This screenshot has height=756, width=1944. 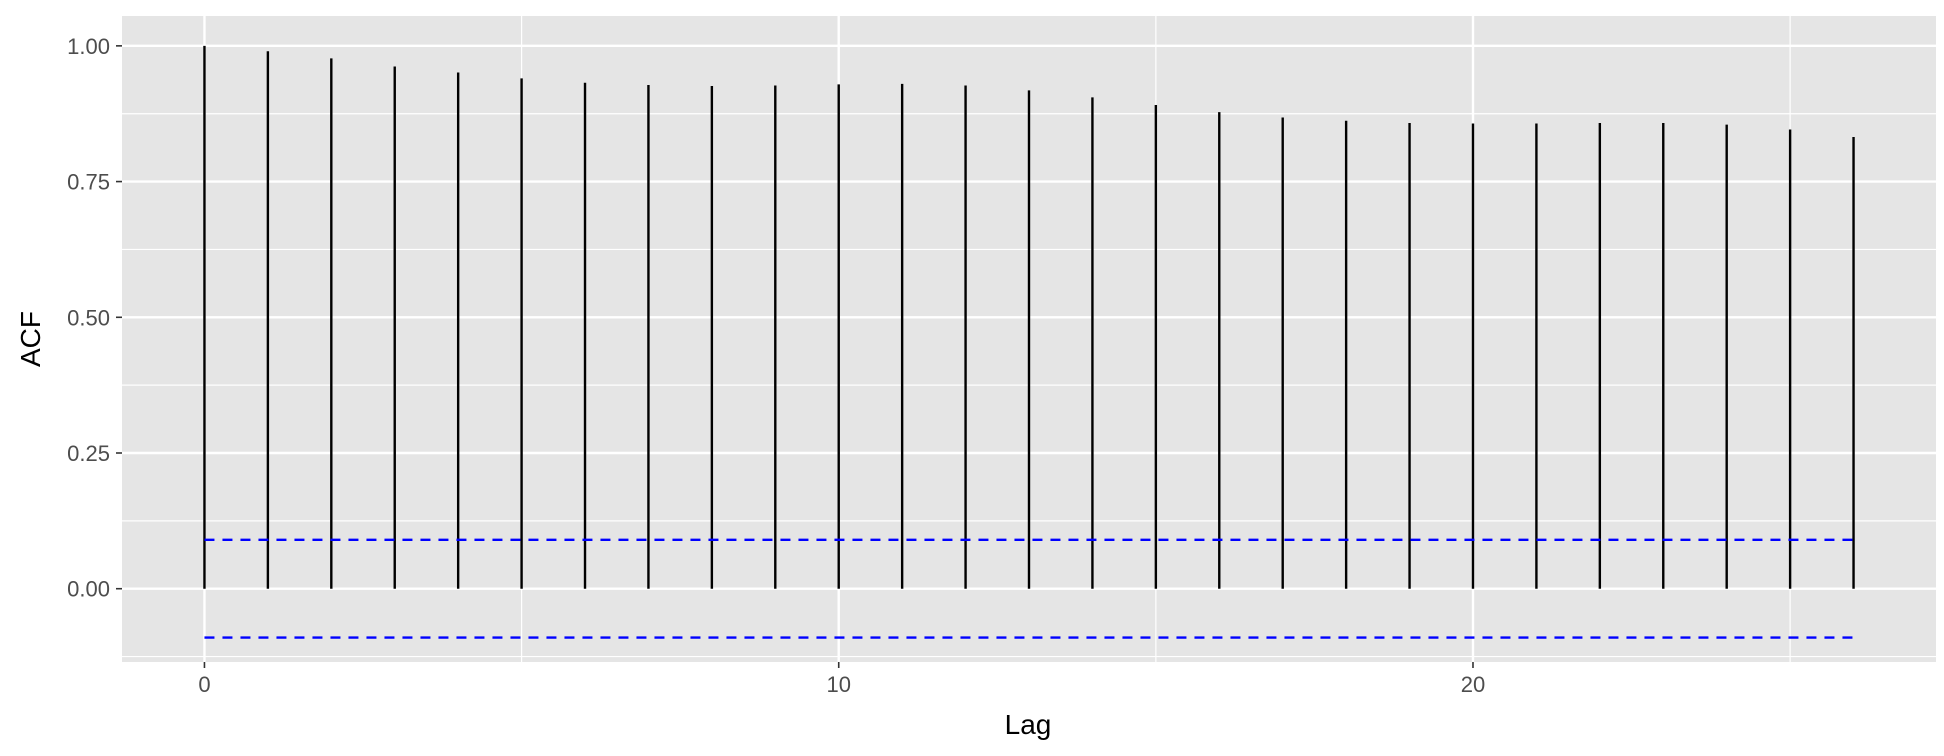 I want to click on y-axis: 0.00 0.25 0.50 0.75 1.00, so click(x=94, y=318).